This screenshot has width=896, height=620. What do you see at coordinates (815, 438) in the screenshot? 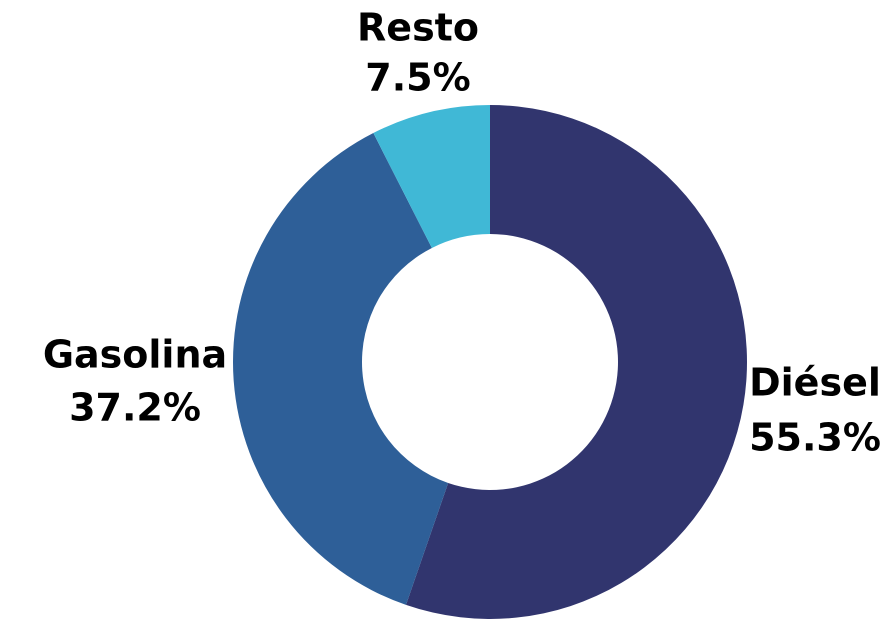
I see `slice-value-label: 55.3%` at bounding box center [815, 438].